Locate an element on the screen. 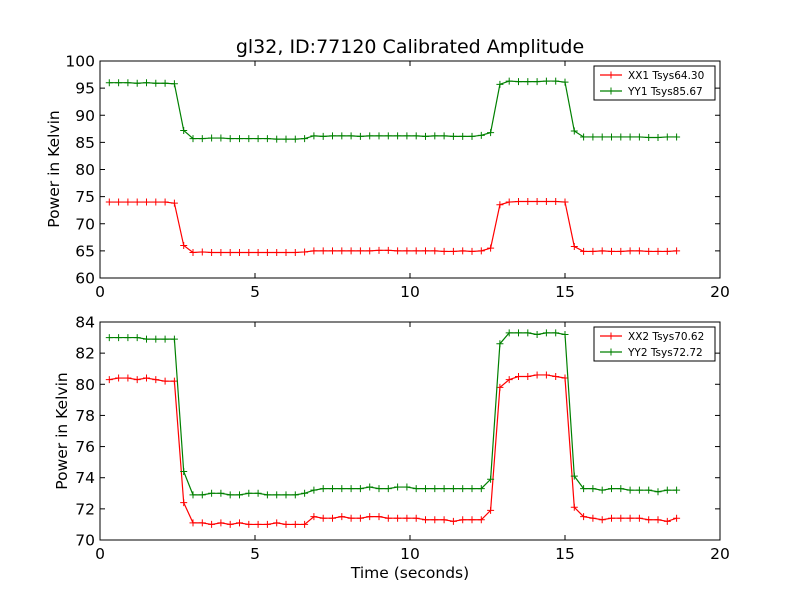  bottom-y-tick-label: 78 is located at coordinates (85, 416).